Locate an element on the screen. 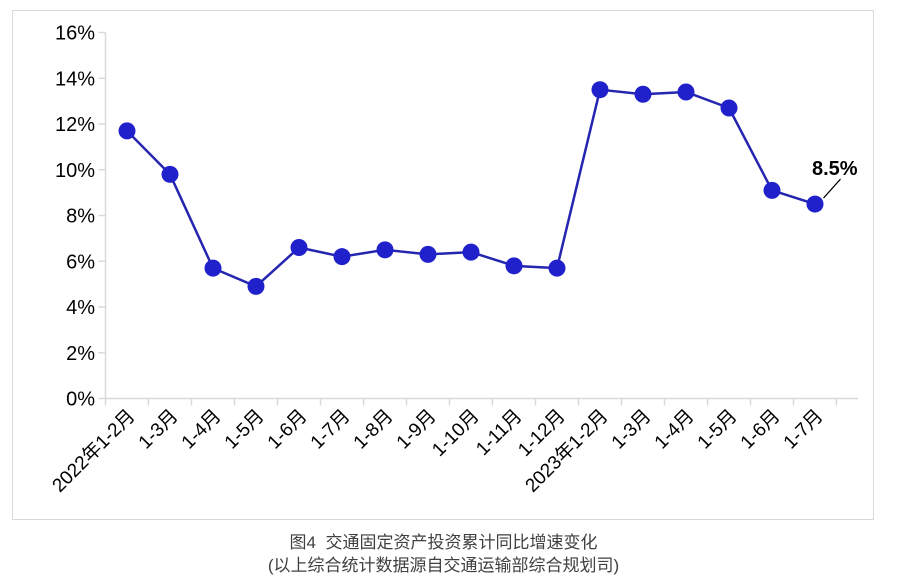  x-axis-label: 1-11月 is located at coordinates (499, 433).